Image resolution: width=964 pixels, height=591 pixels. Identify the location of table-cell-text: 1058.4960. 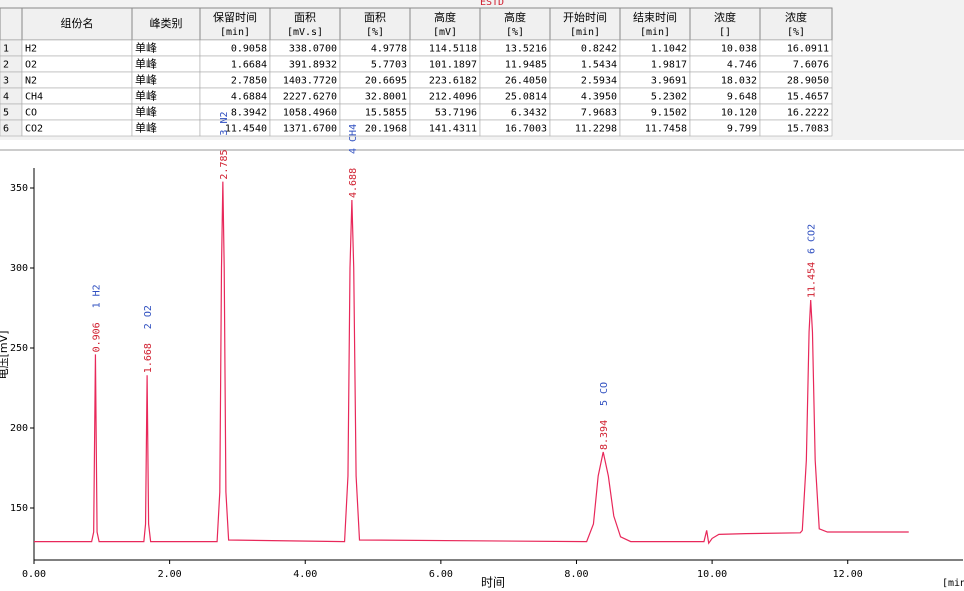
(310, 113).